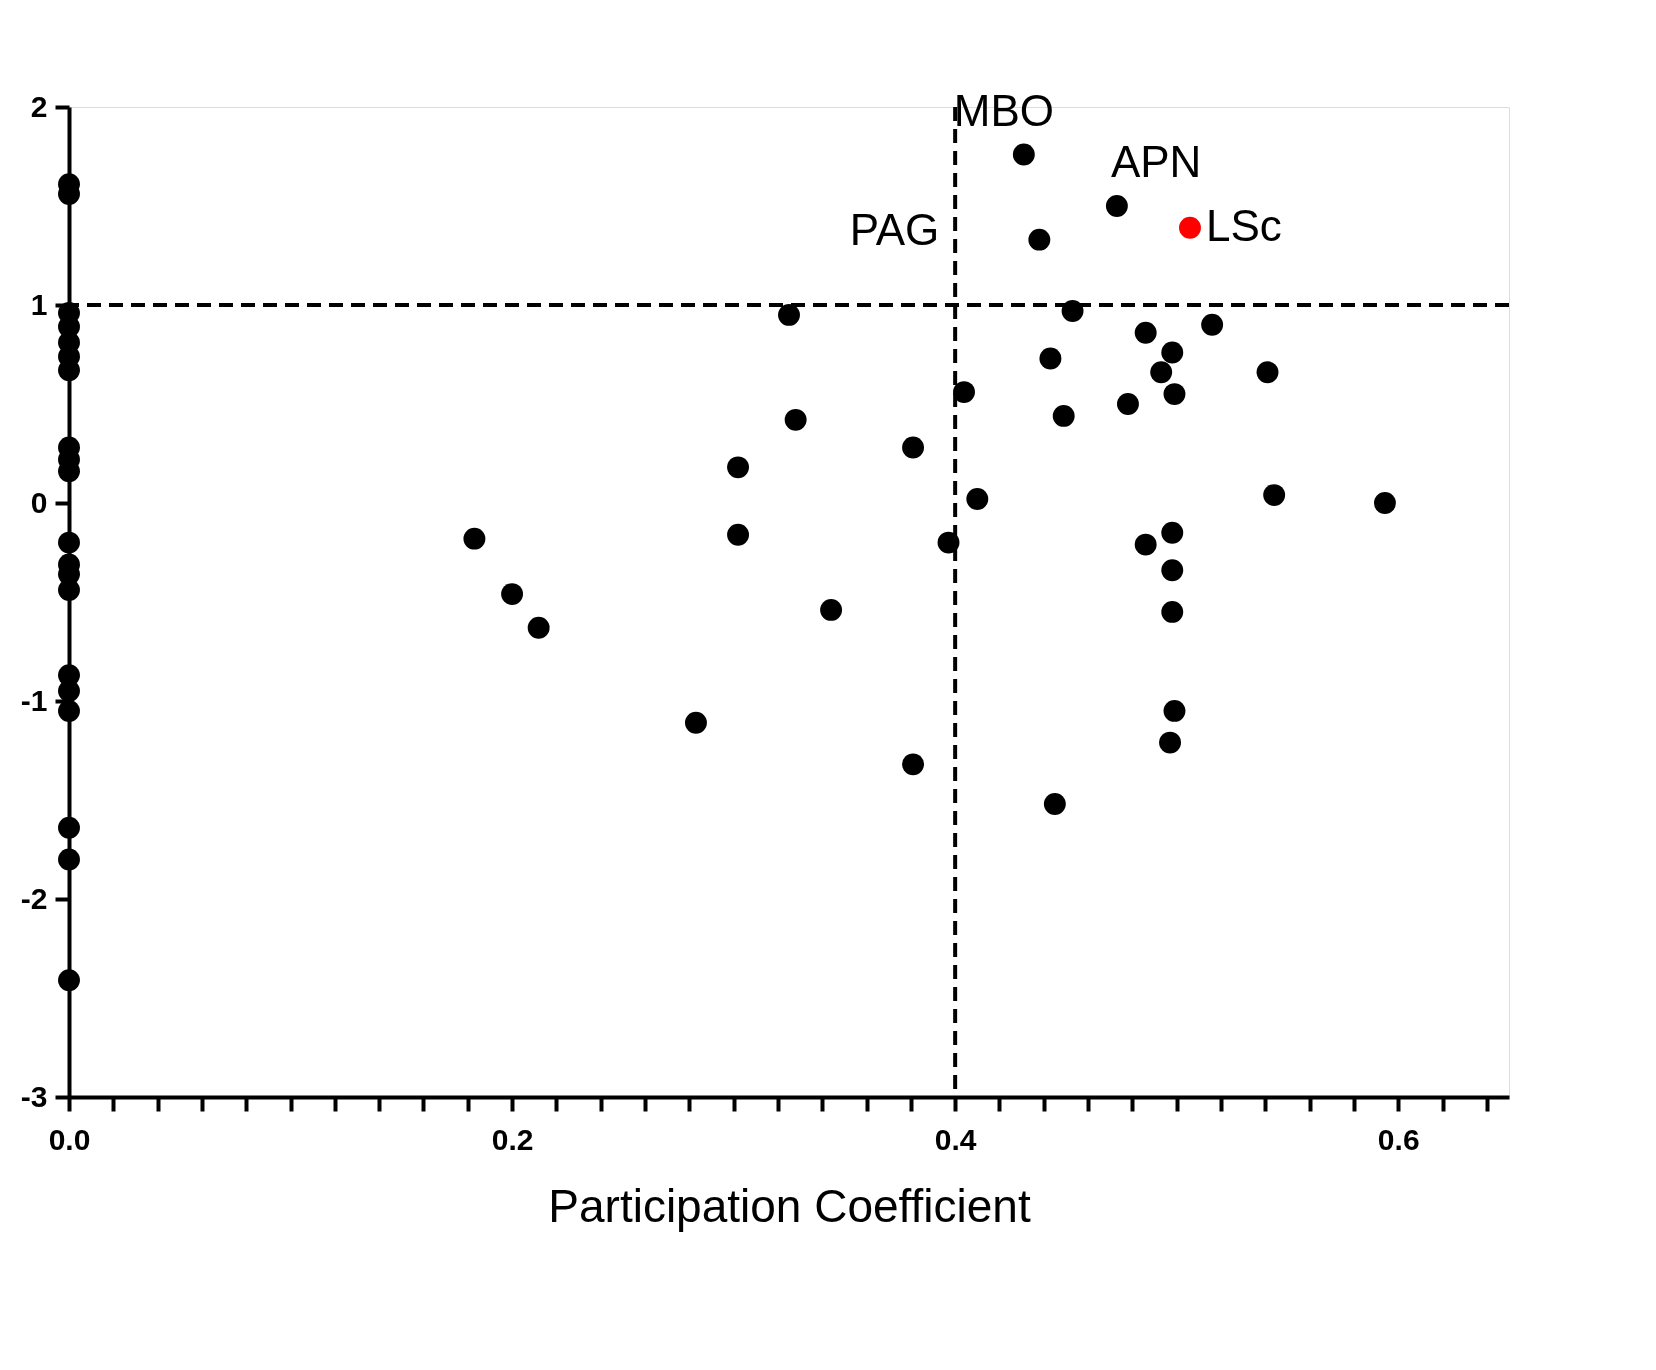 Image resolution: width=1656 pixels, height=1370 pixels. I want to click on annotation: MBO, so click(1004, 110).